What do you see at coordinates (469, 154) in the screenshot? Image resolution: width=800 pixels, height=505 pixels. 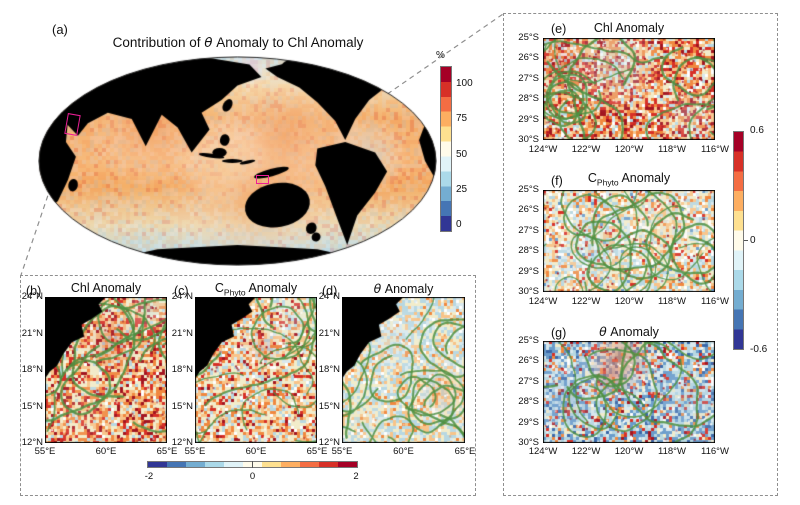 I see `colorbar-percent-ticks: 100 75 50 25 0` at bounding box center [469, 154].